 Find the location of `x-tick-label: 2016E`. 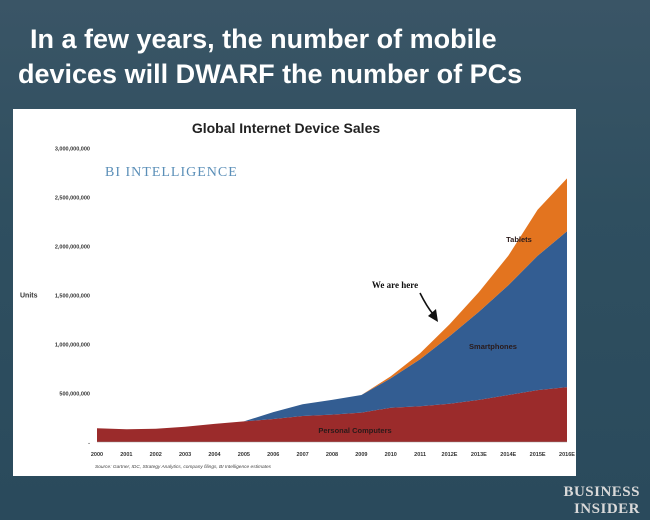

x-tick-label: 2016E is located at coordinates (567, 455).